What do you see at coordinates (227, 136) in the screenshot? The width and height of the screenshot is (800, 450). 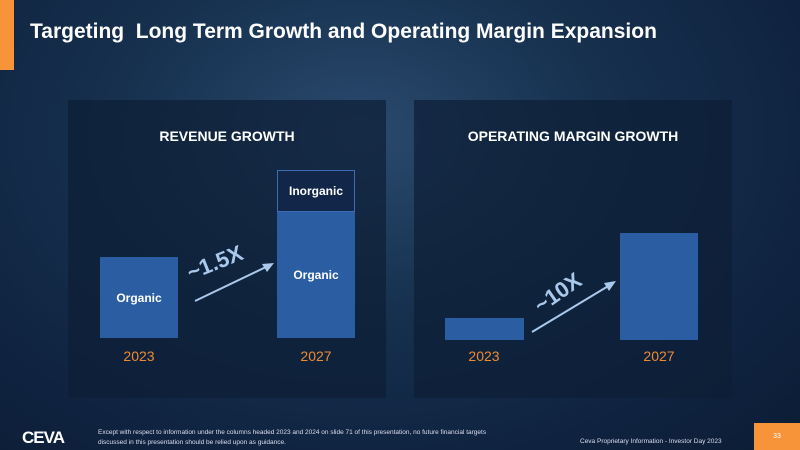 I see `panel-title: REVENUE GROWTH` at bounding box center [227, 136].